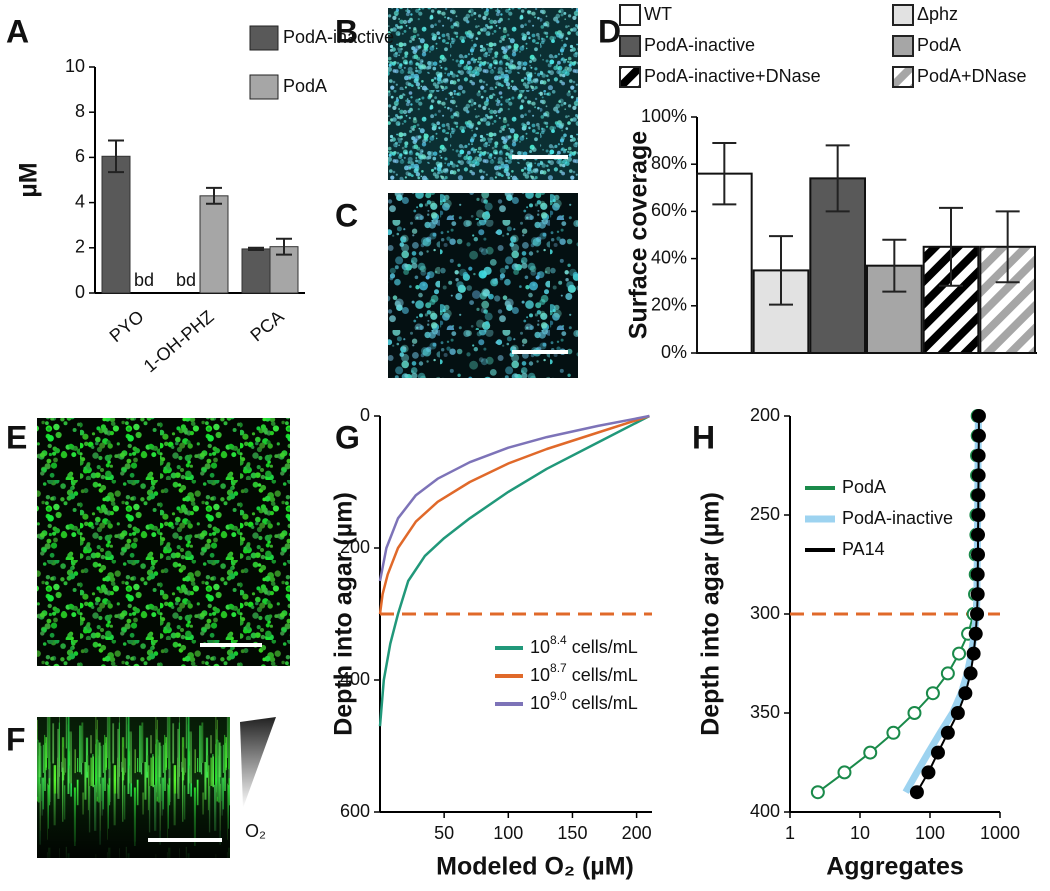 The image size is (1050, 891). I want to click on x-tick-label: PYO, so click(127, 326).